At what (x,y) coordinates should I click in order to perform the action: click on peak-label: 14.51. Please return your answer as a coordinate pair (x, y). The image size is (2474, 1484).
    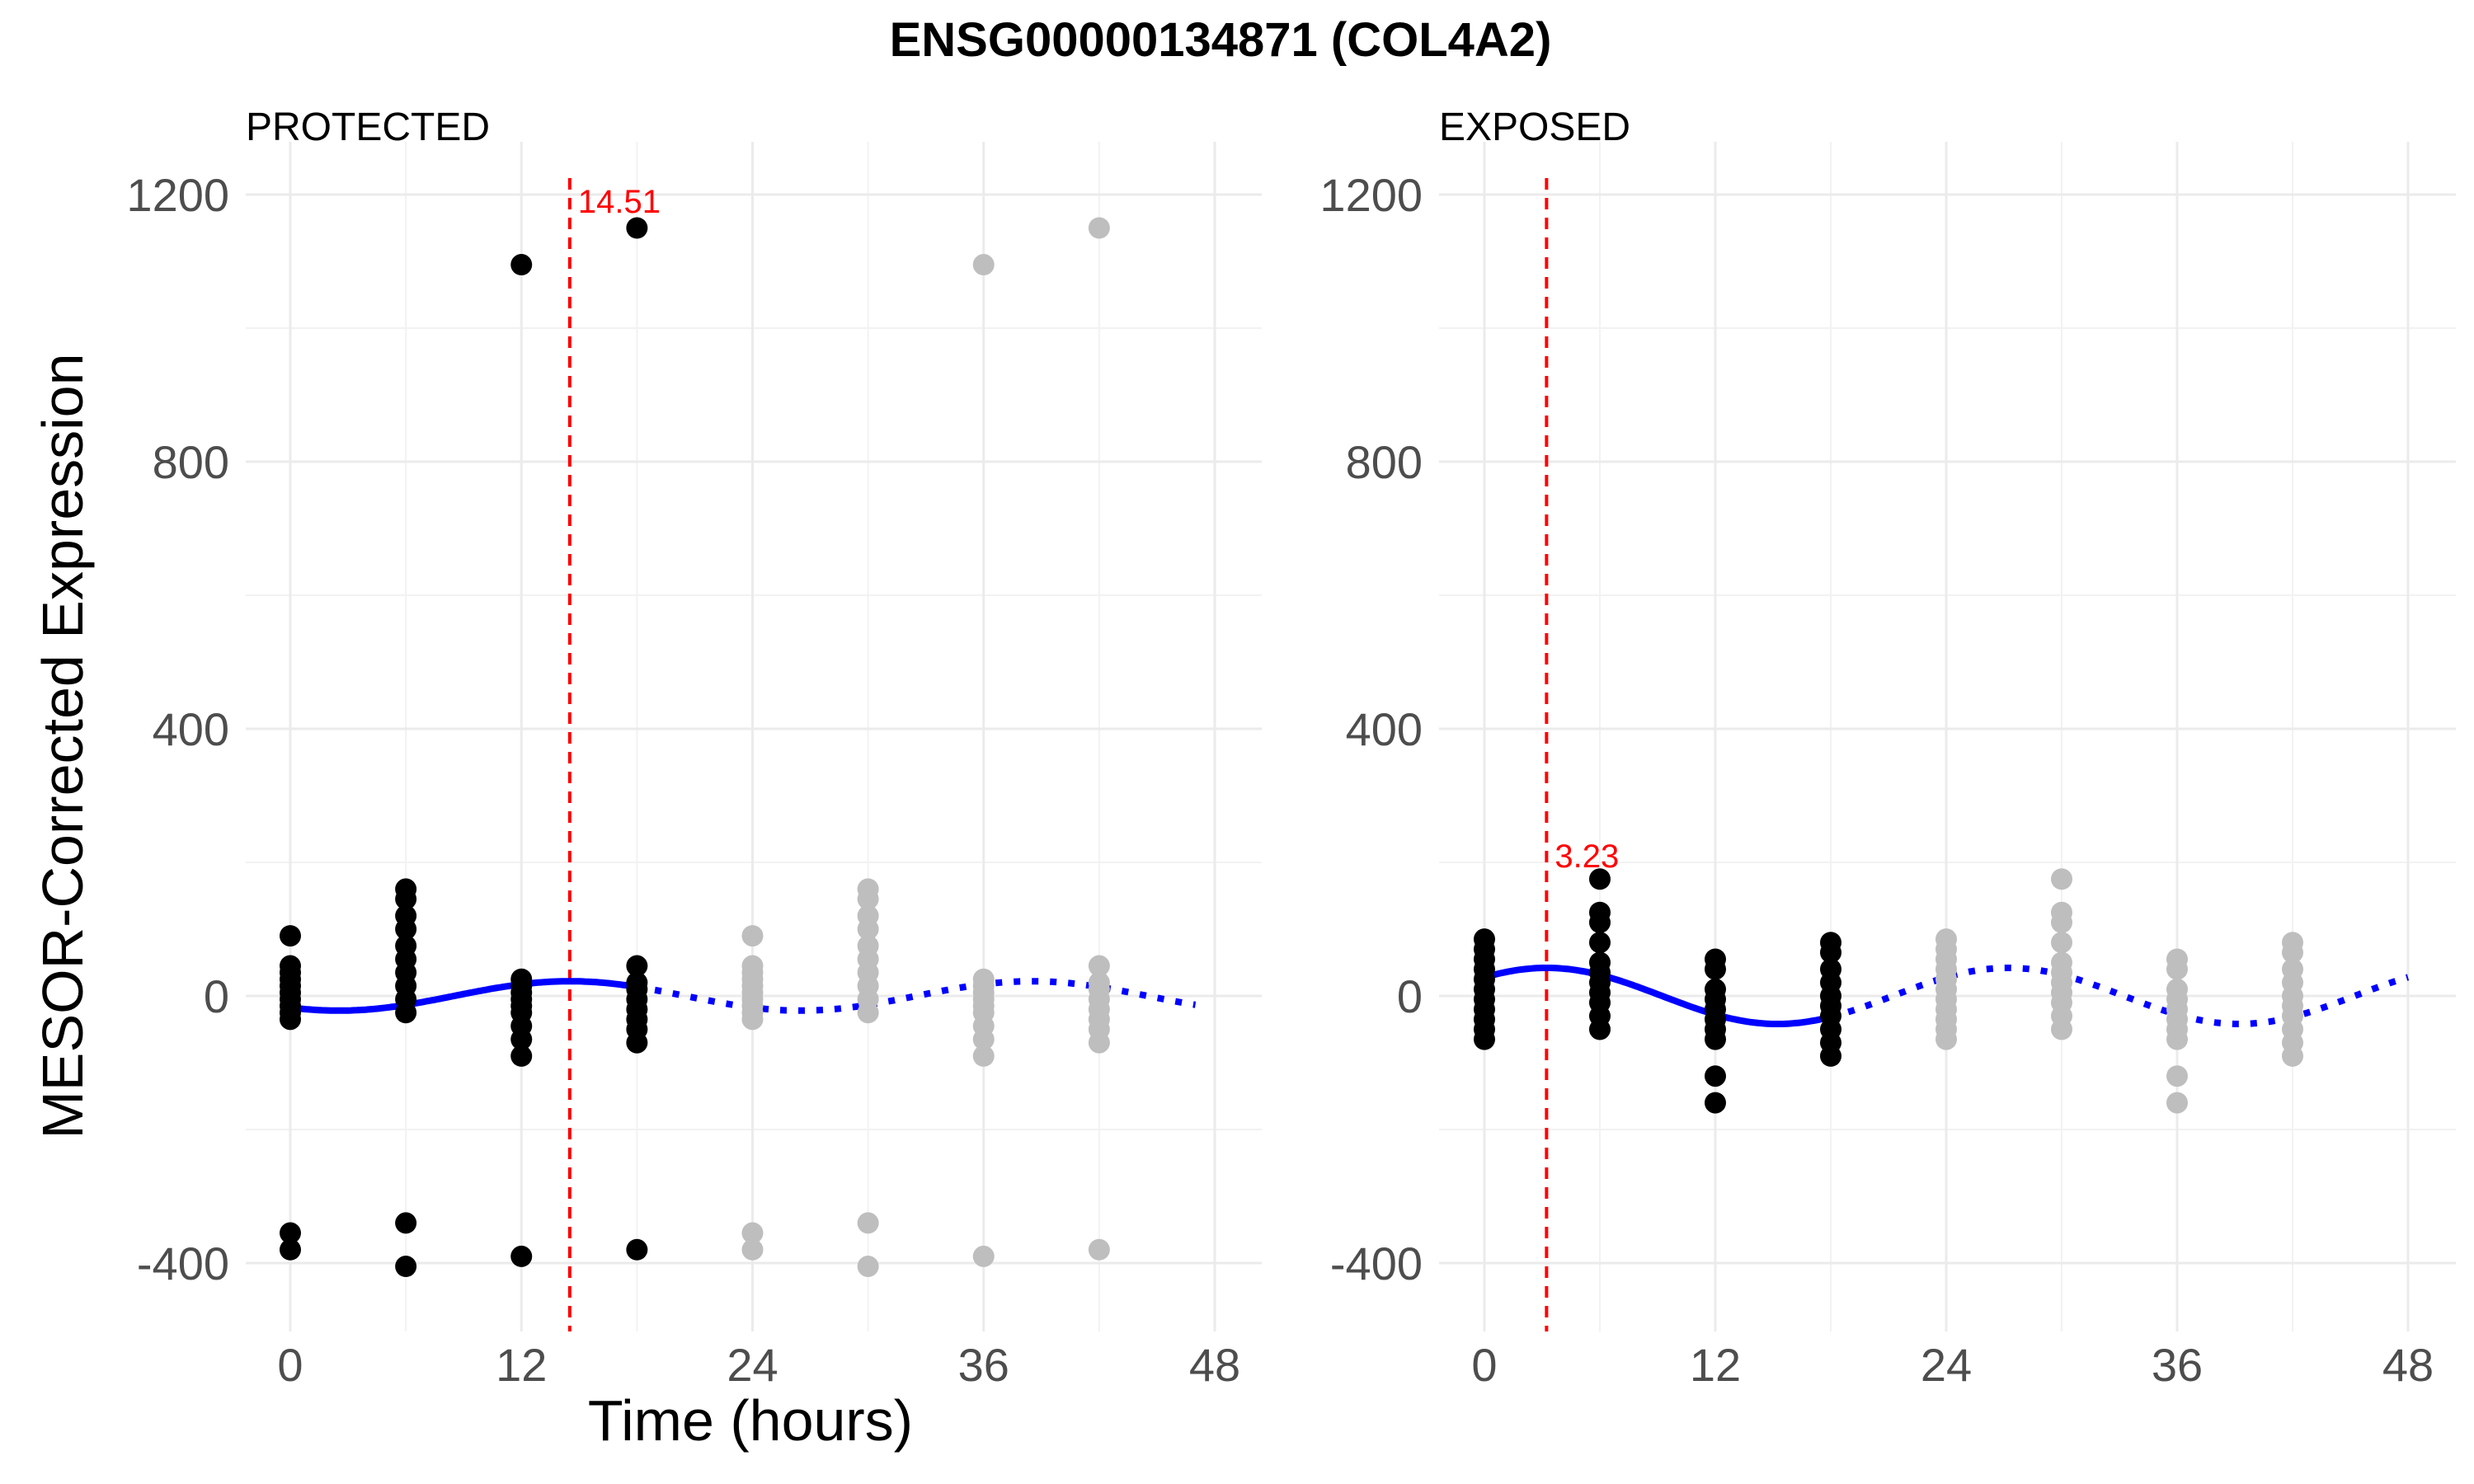
    Looking at the image, I should click on (619, 202).